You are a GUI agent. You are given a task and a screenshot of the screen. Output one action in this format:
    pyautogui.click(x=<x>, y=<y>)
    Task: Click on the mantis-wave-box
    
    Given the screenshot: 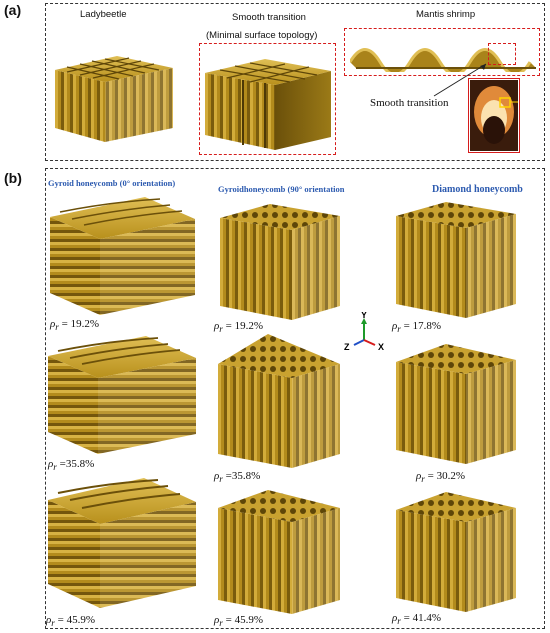 What is the action you would take?
    pyautogui.click(x=442, y=52)
    